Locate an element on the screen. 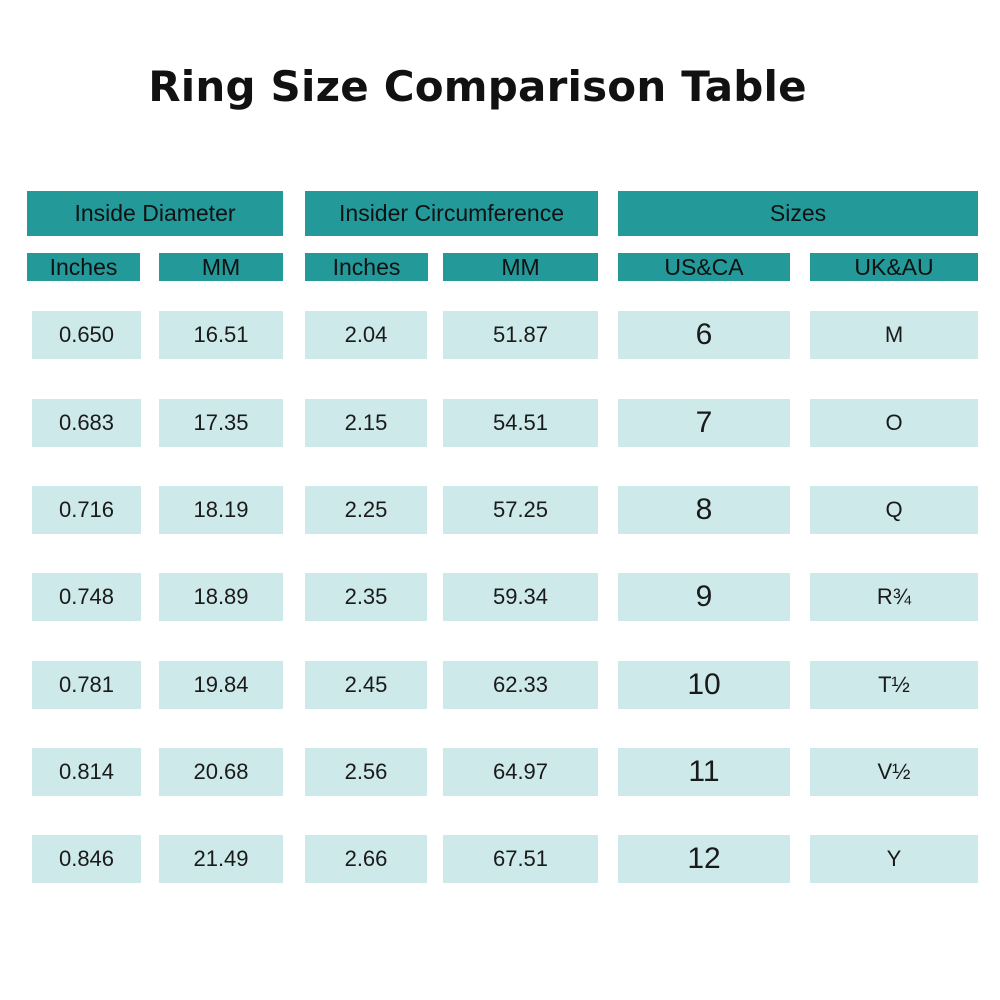 The image size is (1000, 1000). table-cell-inches-diameter: 0.846 is located at coordinates (86, 859).